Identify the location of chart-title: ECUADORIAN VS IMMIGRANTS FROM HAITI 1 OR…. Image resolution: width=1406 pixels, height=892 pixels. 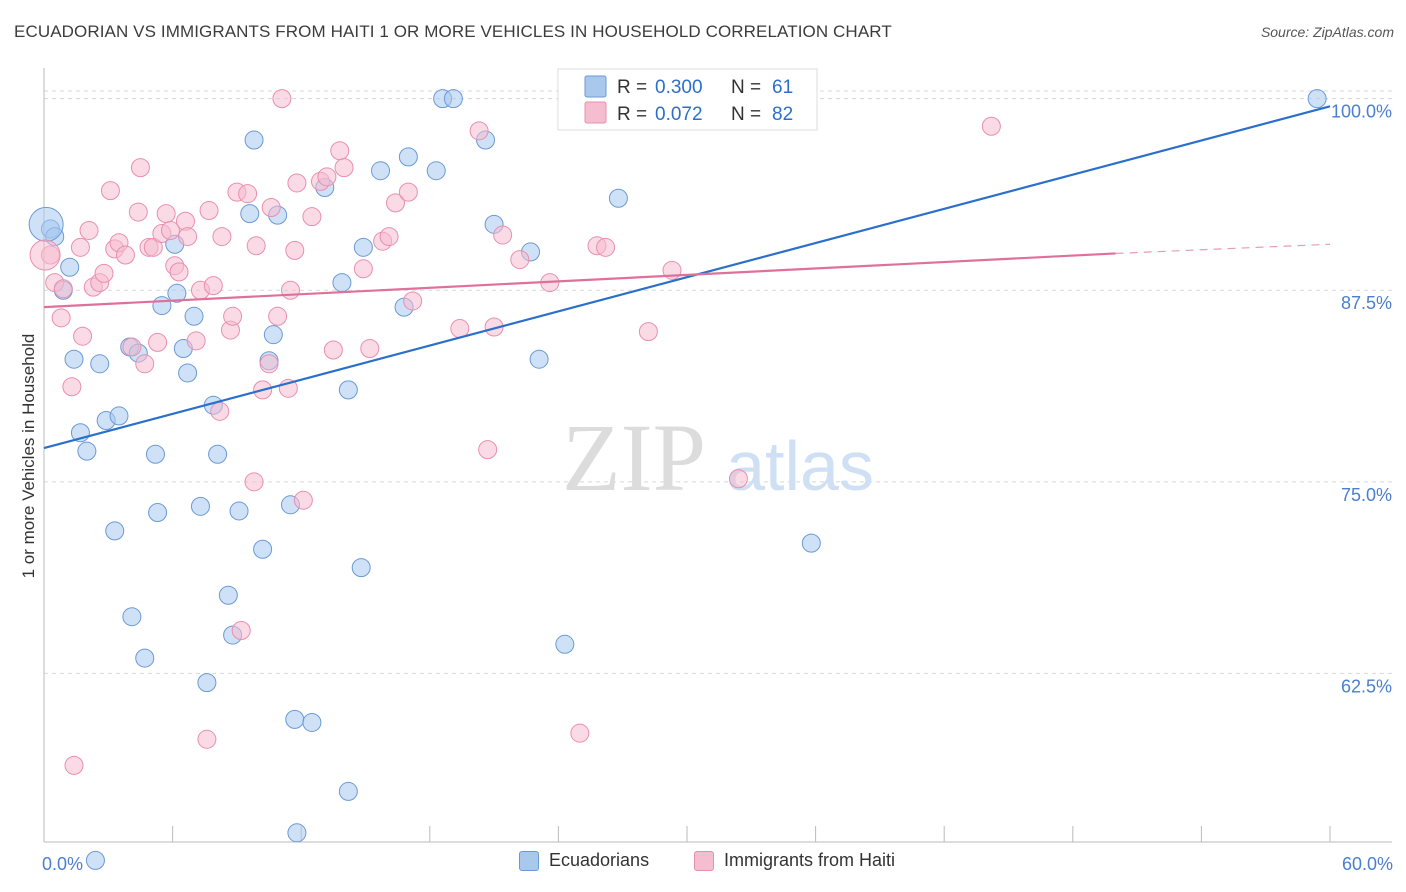
(453, 31).